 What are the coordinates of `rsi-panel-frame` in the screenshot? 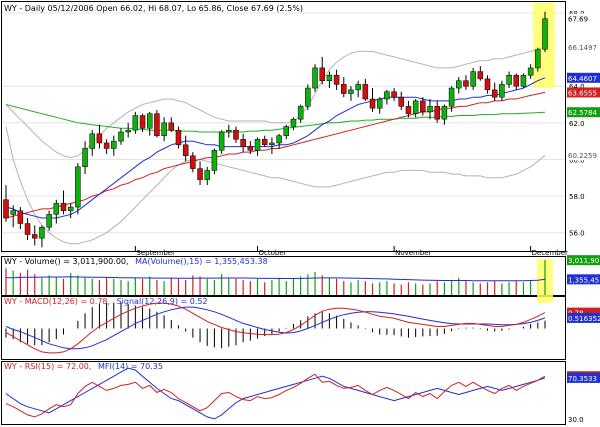 It's located at (283, 393).